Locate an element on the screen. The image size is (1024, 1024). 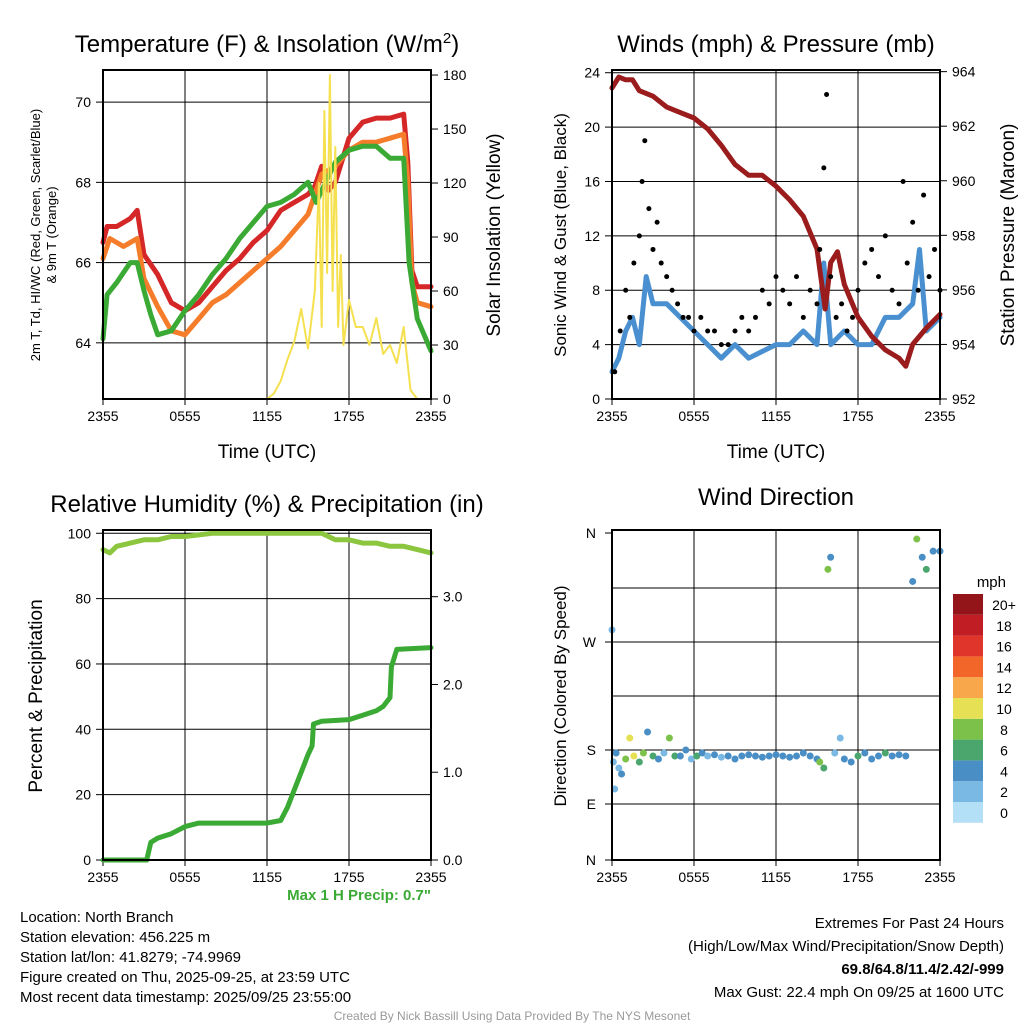
y-tick-label-right: 2.0 is located at coordinates (453, 684).